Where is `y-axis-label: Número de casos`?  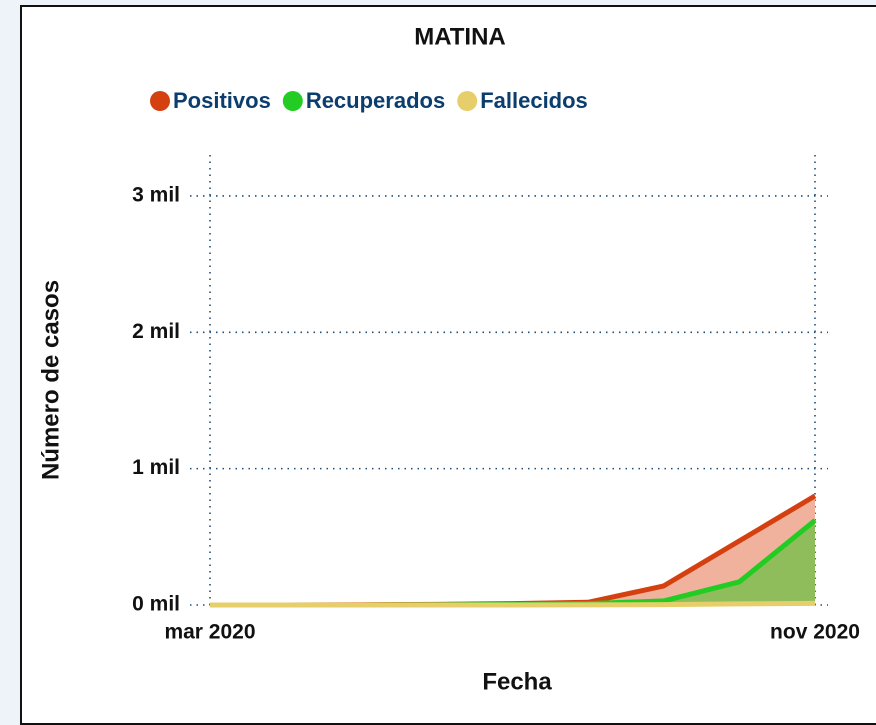 y-axis-label: Número de casos is located at coordinates (50, 380).